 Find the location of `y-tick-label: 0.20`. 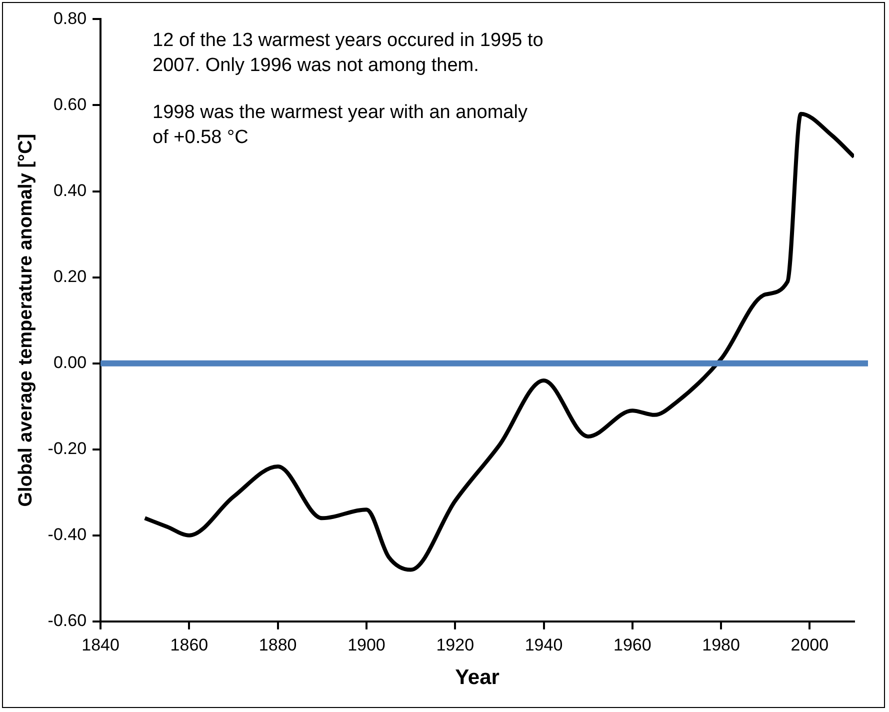

y-tick-label: 0.20 is located at coordinates (70, 276).